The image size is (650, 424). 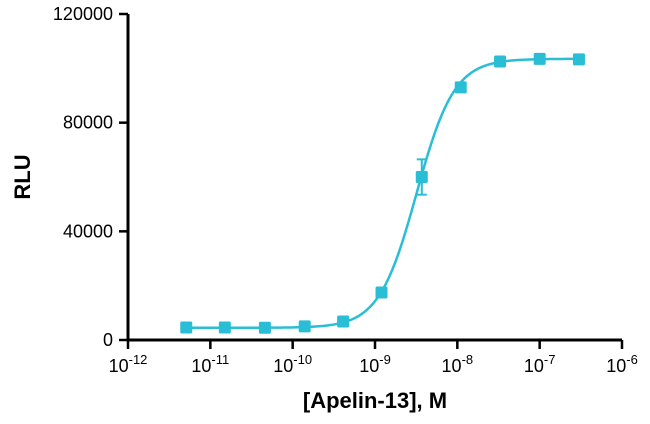 I want to click on x-tick-label: 10⁻⁸, so click(x=458, y=364).